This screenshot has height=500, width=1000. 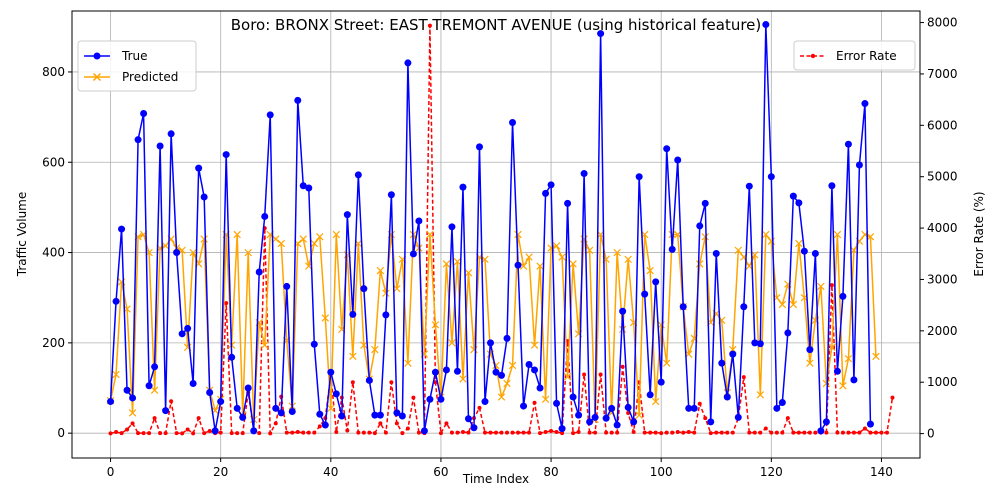 I want to click on x-tick-label: 20, so click(x=220, y=472).